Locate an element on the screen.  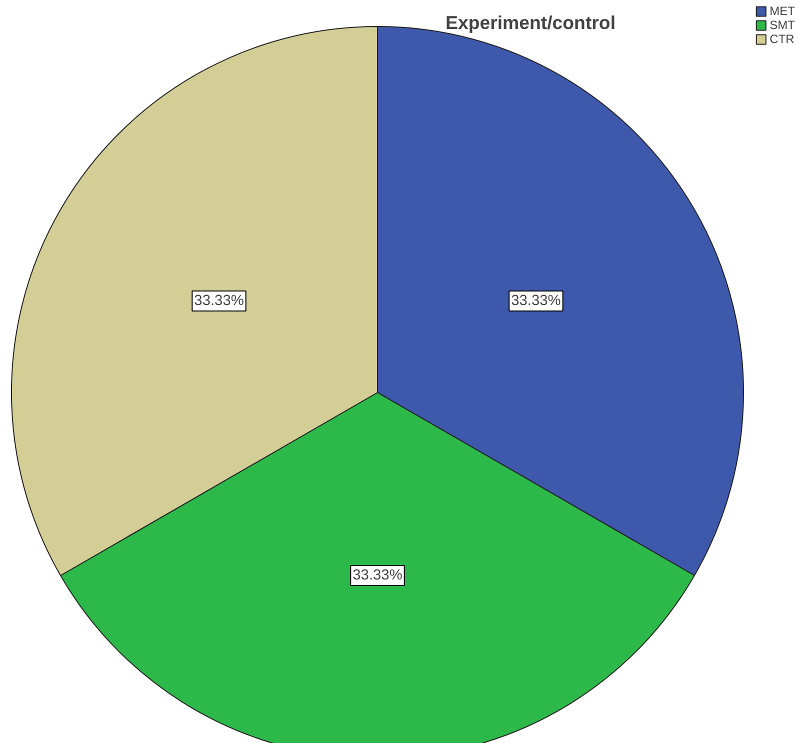
legend-label: CTR is located at coordinates (782, 39).